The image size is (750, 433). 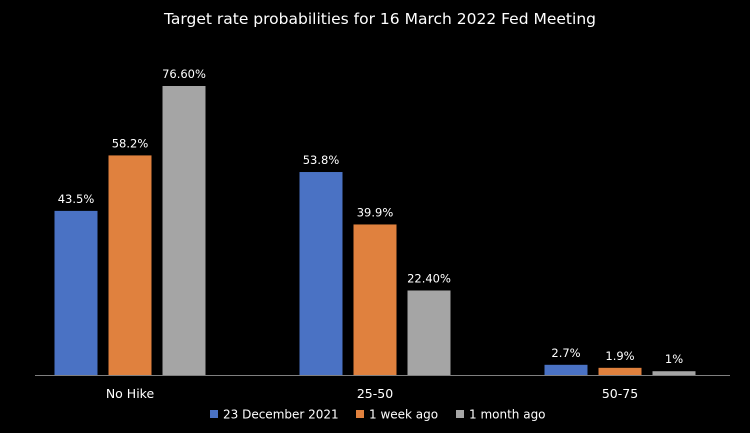 What do you see at coordinates (674, 359) in the screenshot?
I see `data-label: 1%` at bounding box center [674, 359].